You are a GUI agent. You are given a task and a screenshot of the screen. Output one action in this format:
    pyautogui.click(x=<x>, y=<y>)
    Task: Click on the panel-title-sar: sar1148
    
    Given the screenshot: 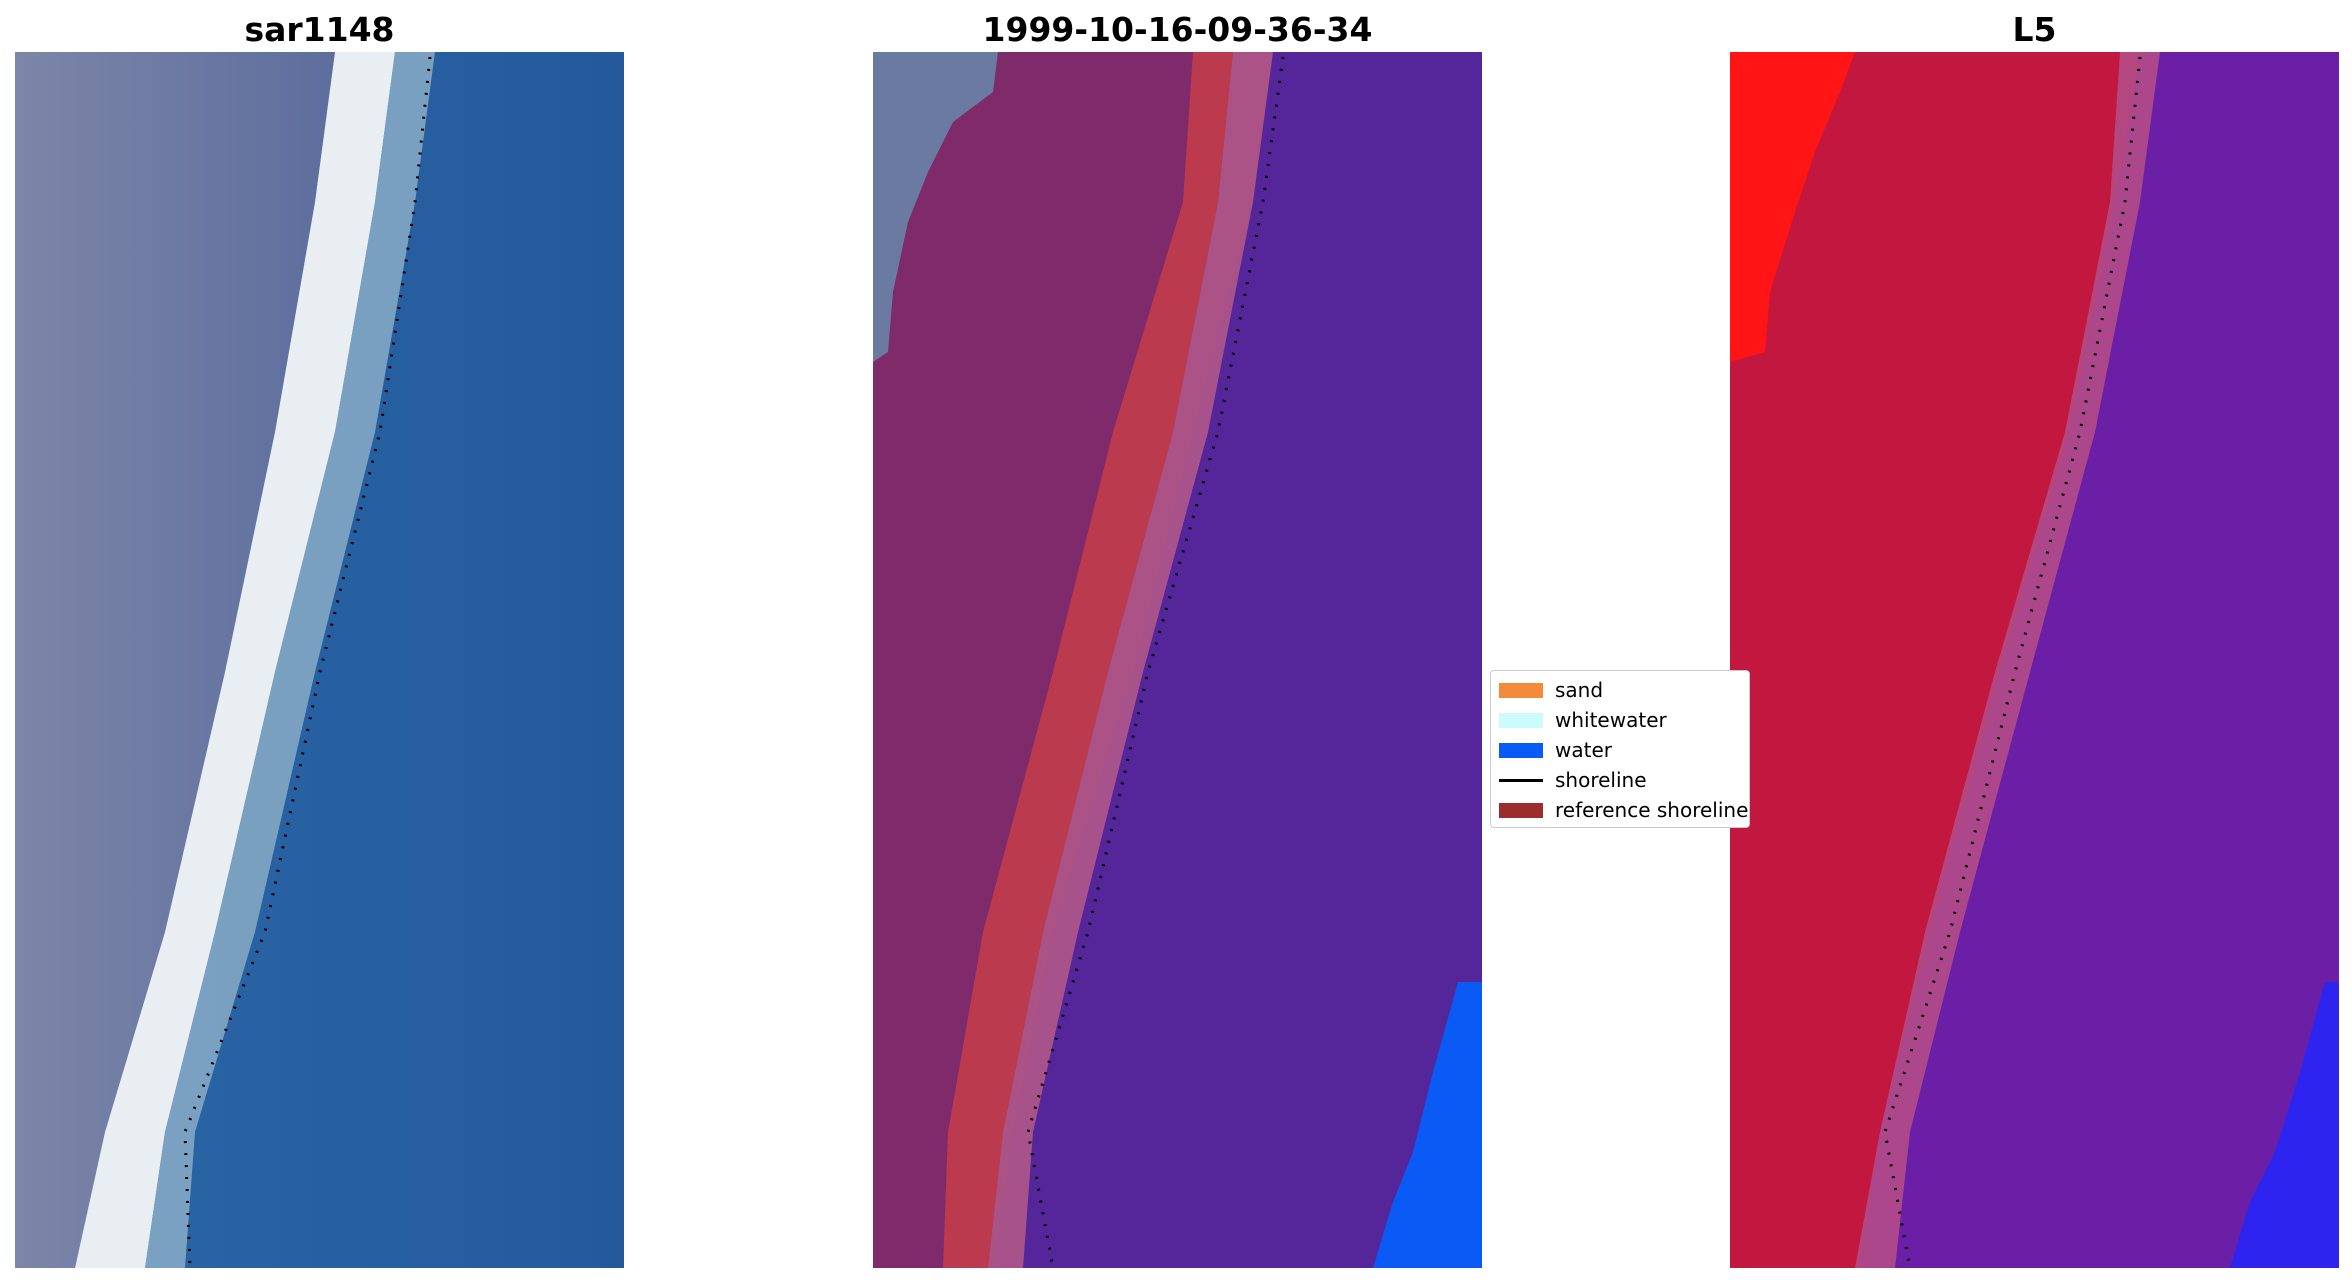 What is the action you would take?
    pyautogui.click(x=319, y=29)
    